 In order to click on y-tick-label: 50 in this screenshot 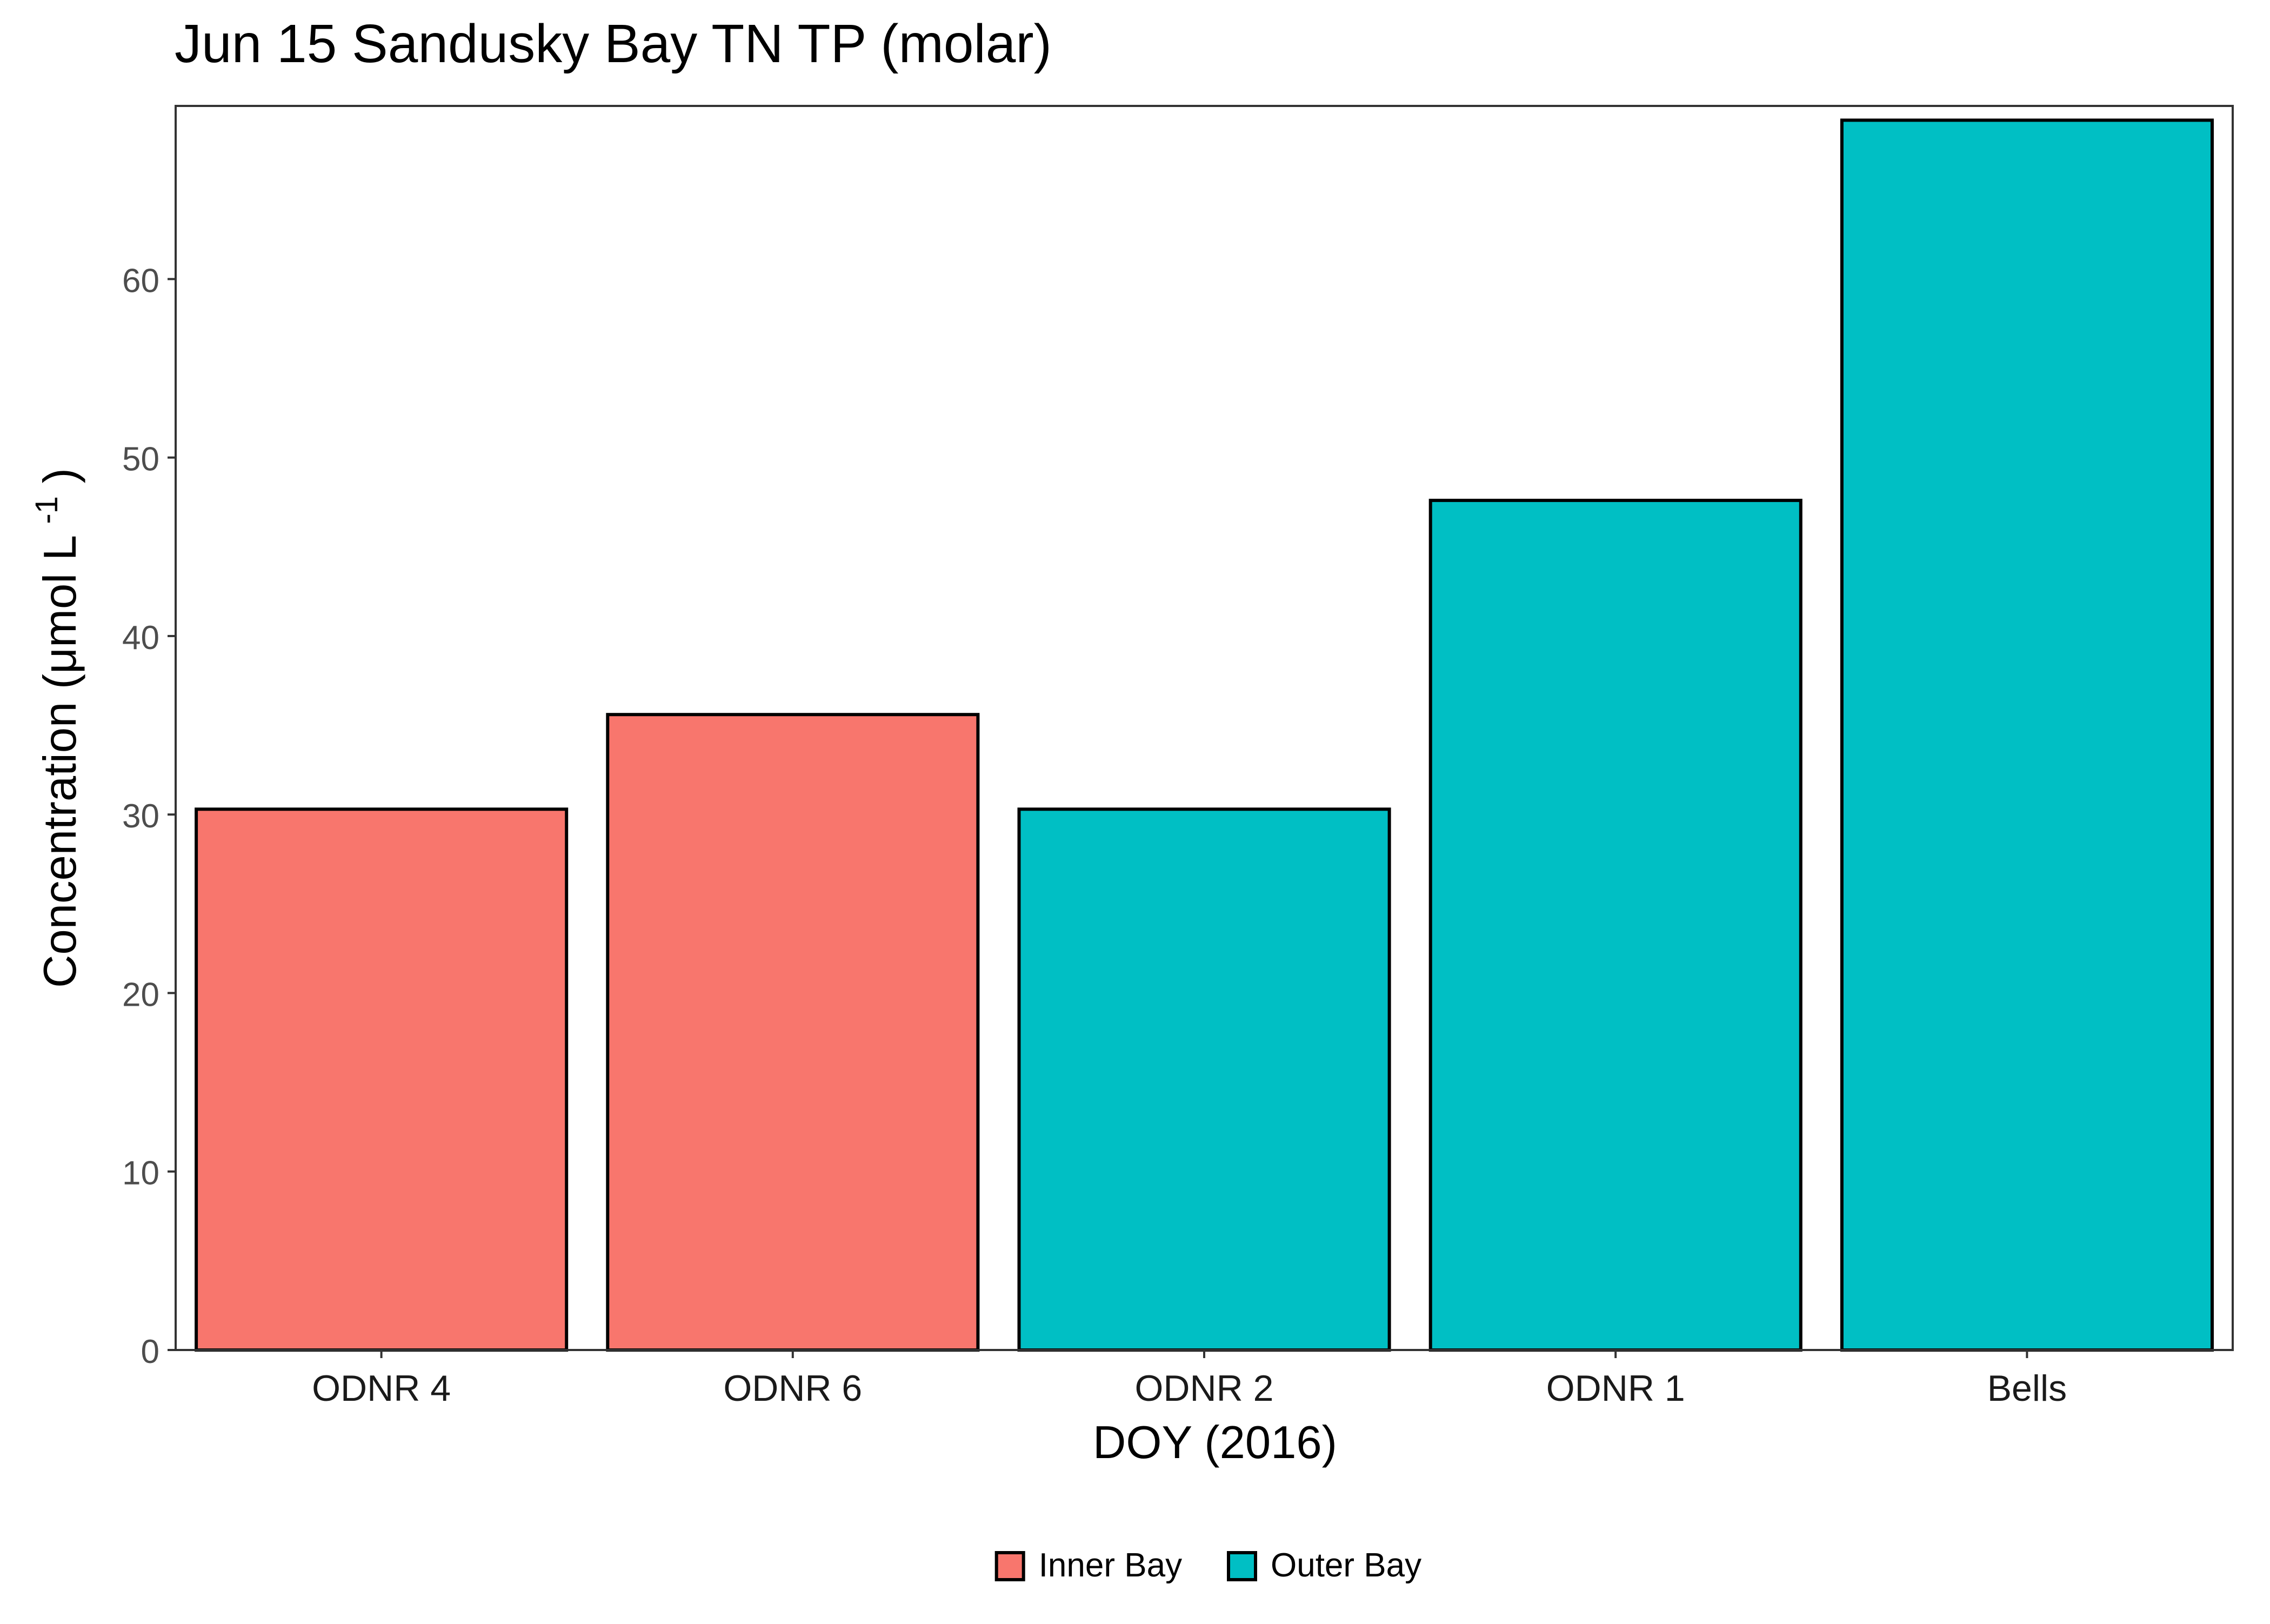, I will do `click(140, 459)`.